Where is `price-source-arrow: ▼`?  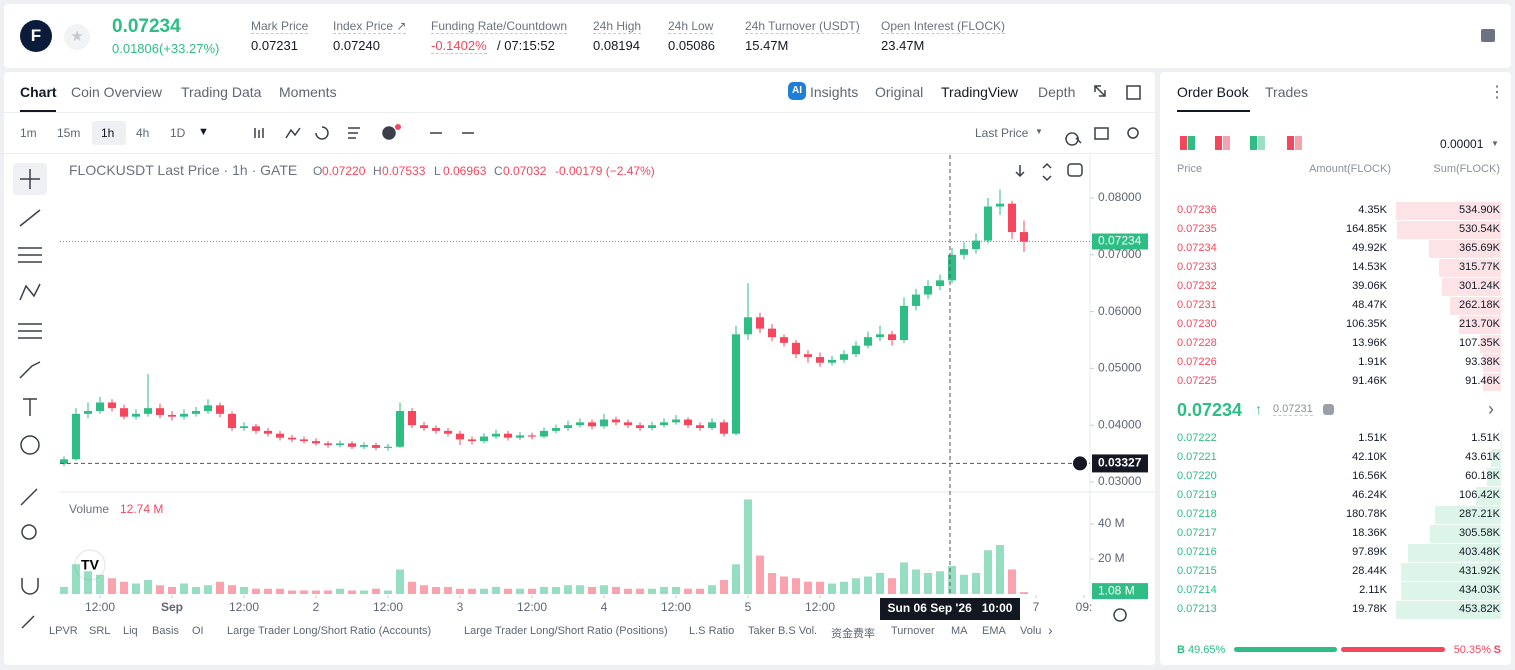
price-source-arrow: ▼ is located at coordinates (1039, 131).